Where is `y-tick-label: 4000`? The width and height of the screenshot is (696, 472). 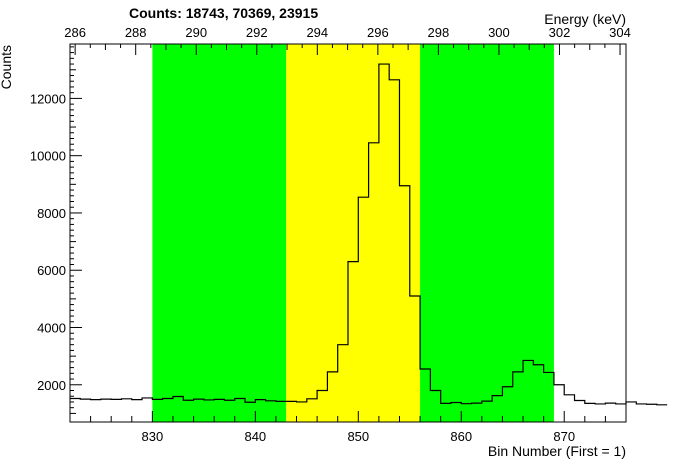 y-tick-label: 4000 is located at coordinates (51, 328).